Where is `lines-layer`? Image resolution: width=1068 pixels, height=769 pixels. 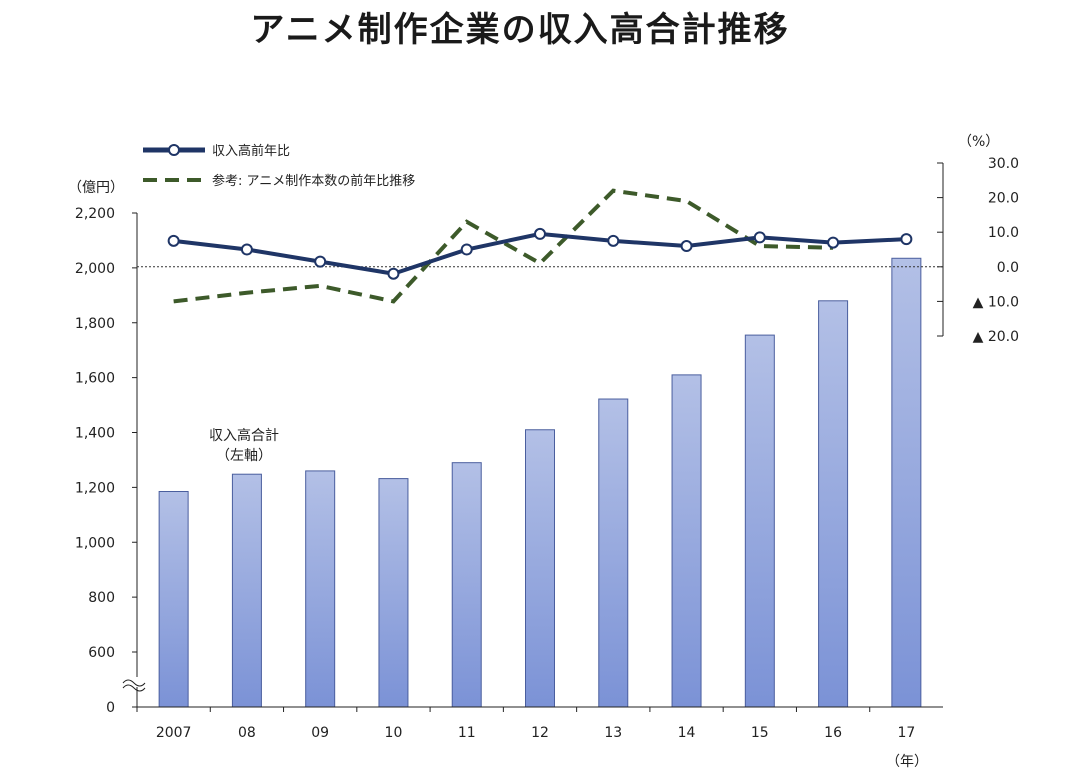
lines-layer is located at coordinates (540, 246).